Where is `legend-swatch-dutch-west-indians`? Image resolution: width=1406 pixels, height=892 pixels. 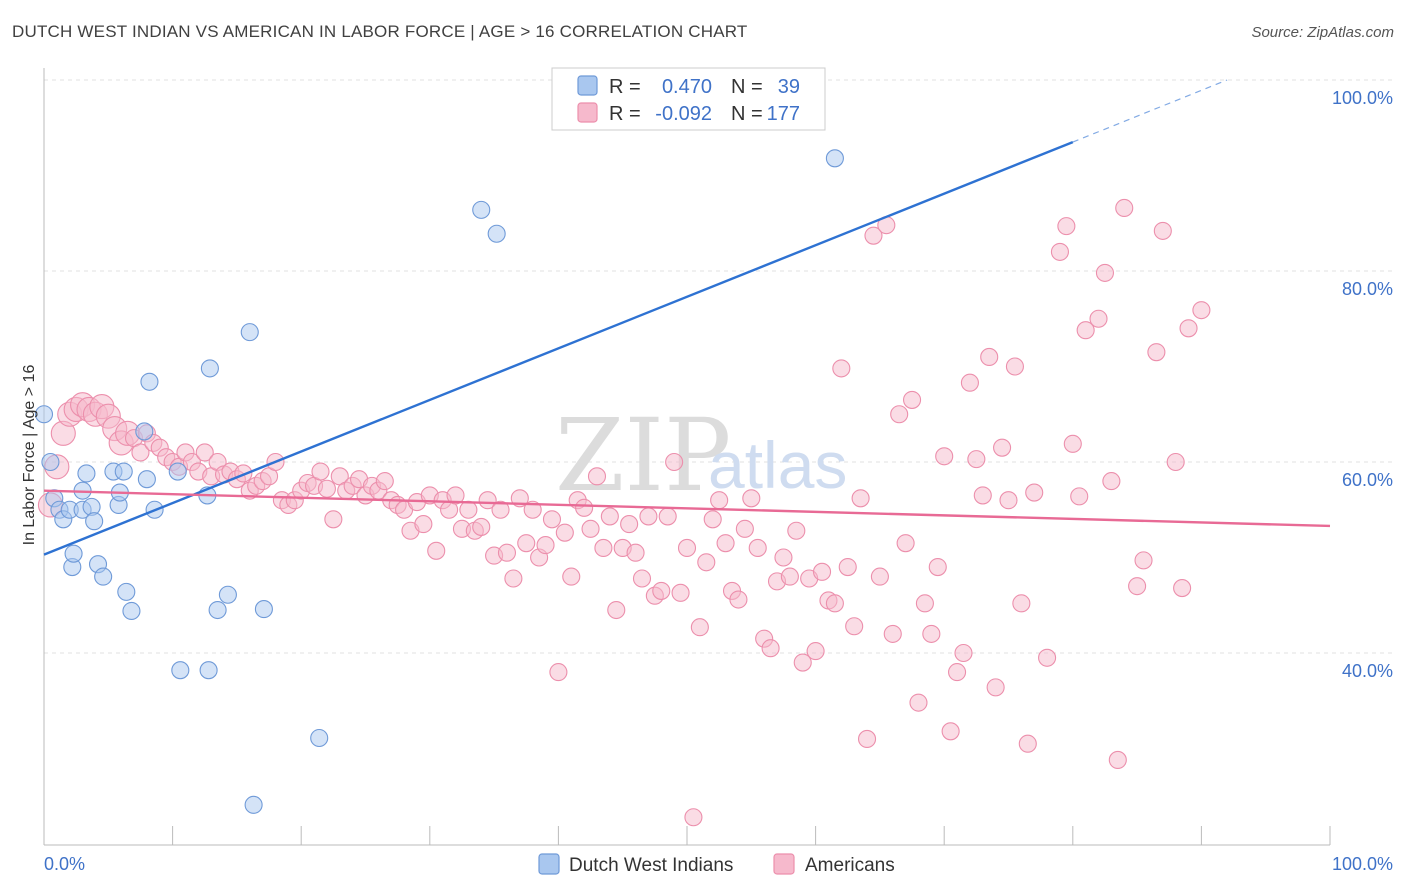 legend-swatch-dutch-west-indians is located at coordinates (549, 864).